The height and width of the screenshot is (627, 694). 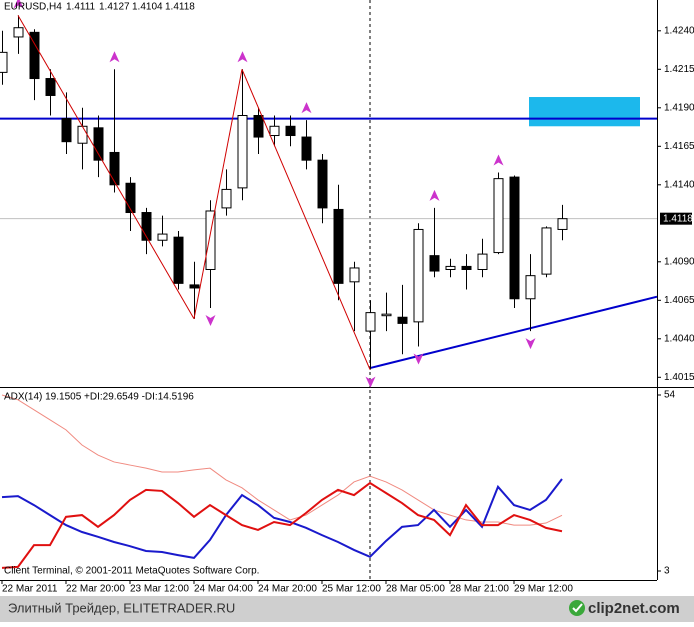 What do you see at coordinates (679, 69) in the screenshot?
I see `y-tick-label: 1.4215` at bounding box center [679, 69].